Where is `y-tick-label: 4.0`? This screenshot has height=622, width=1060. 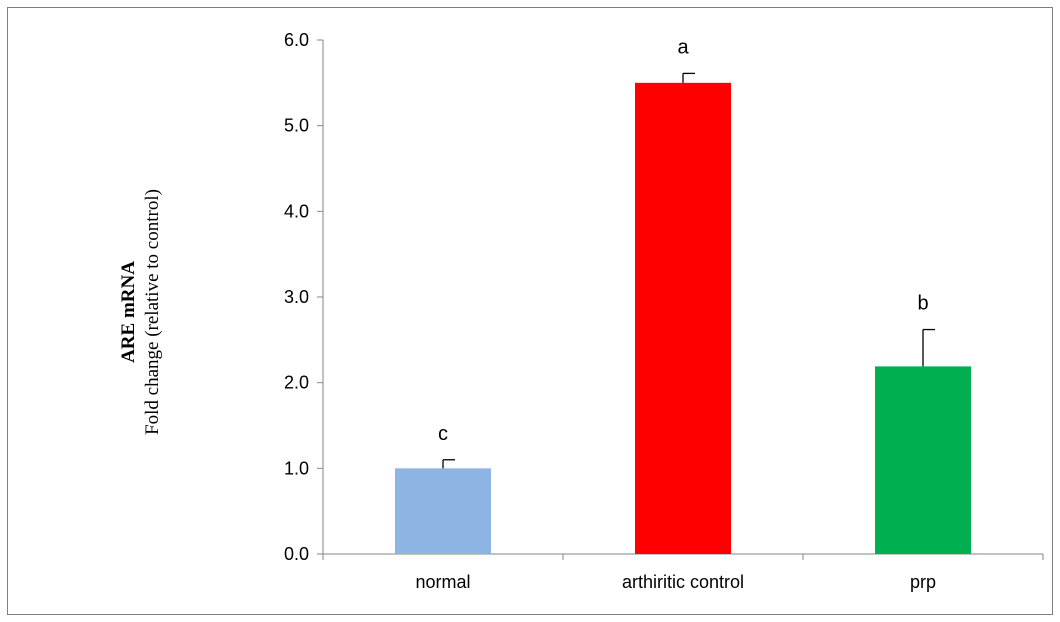
y-tick-label: 4.0 is located at coordinates (296, 211).